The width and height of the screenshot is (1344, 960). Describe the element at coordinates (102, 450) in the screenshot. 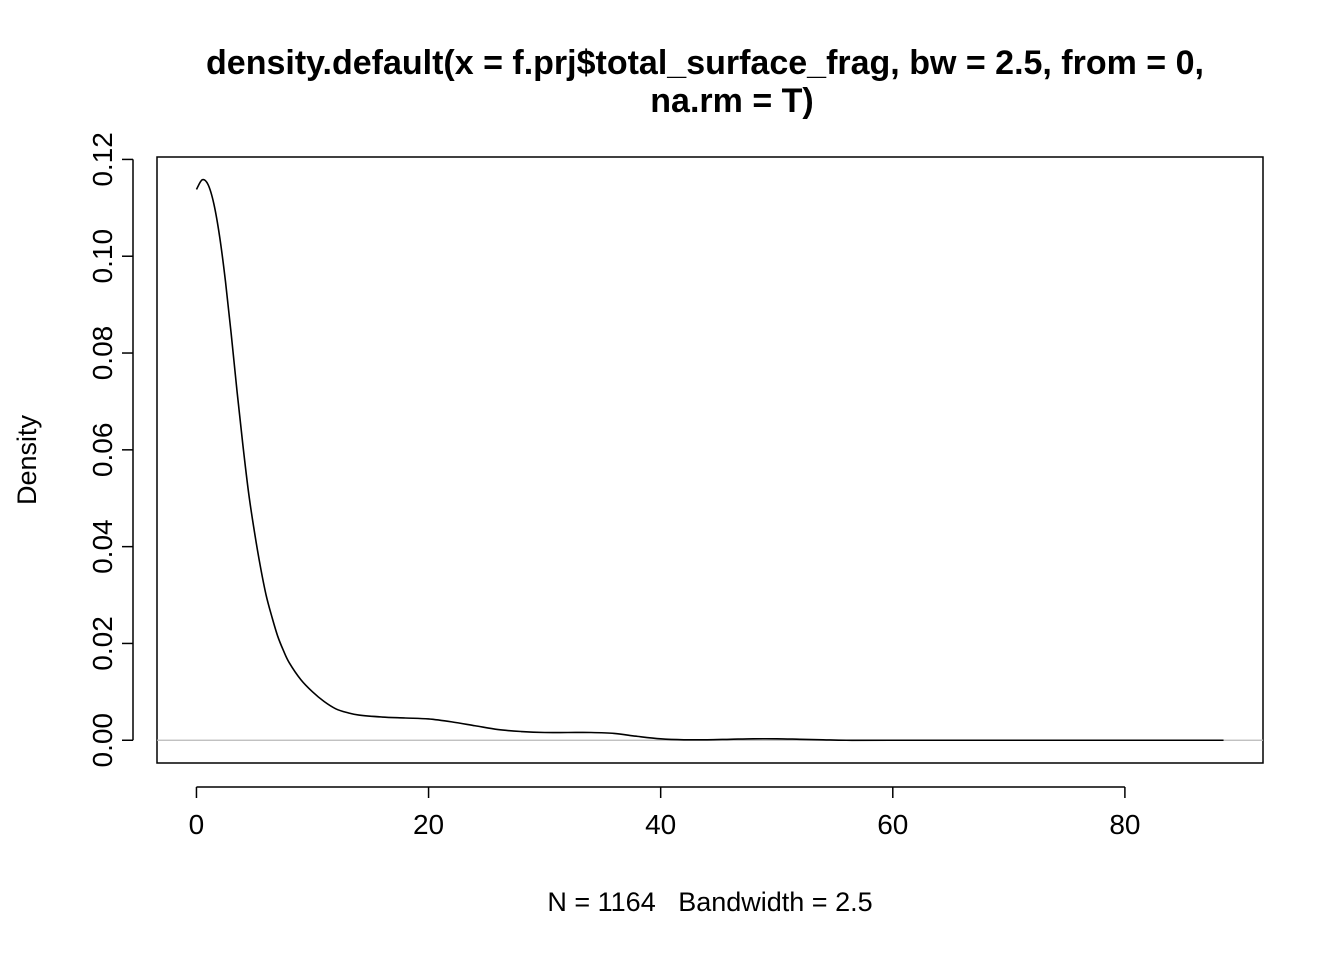

I see `y-tick-label: 0.06` at that location.